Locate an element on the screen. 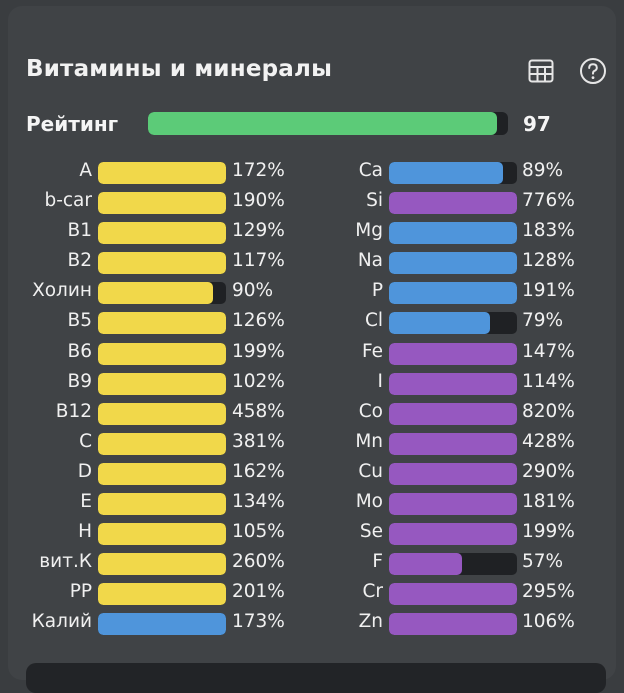 The image size is (624, 693). vitamin-name: C is located at coordinates (85, 441).